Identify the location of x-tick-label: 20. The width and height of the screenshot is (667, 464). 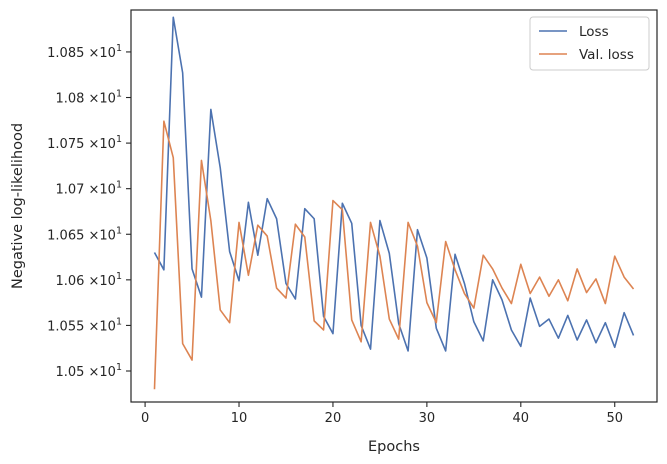
(333, 418).